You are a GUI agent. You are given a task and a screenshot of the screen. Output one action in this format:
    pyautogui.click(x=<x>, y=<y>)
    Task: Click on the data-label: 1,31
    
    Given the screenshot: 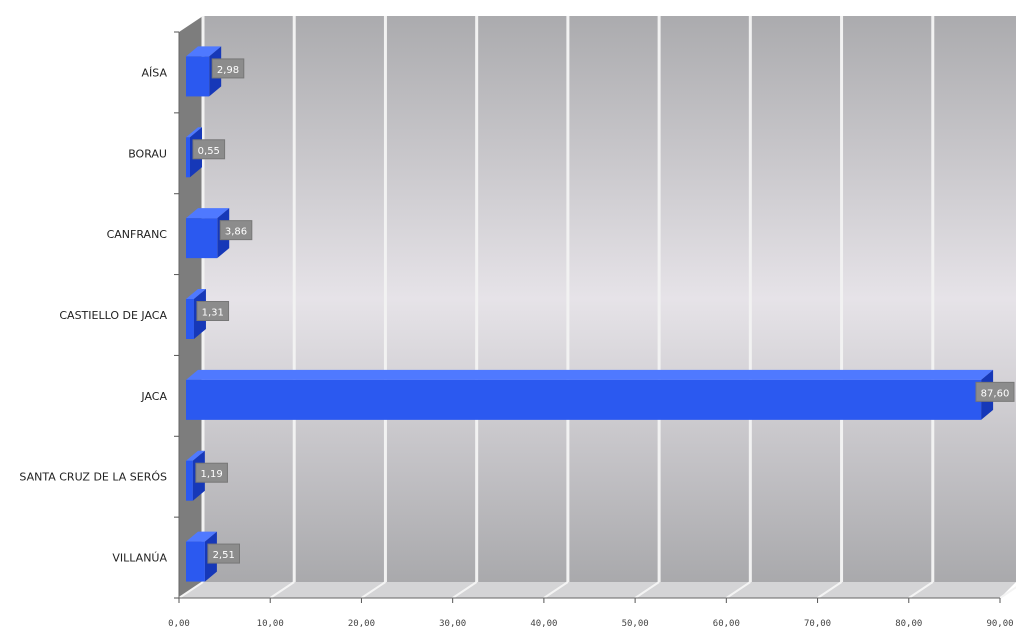 What is the action you would take?
    pyautogui.click(x=213, y=313)
    